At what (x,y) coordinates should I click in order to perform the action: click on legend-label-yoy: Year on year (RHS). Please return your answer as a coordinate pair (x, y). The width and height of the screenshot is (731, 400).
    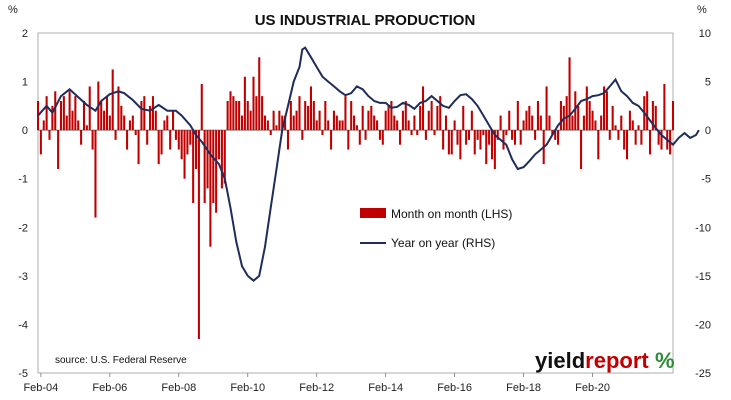
    Looking at the image, I should click on (443, 243).